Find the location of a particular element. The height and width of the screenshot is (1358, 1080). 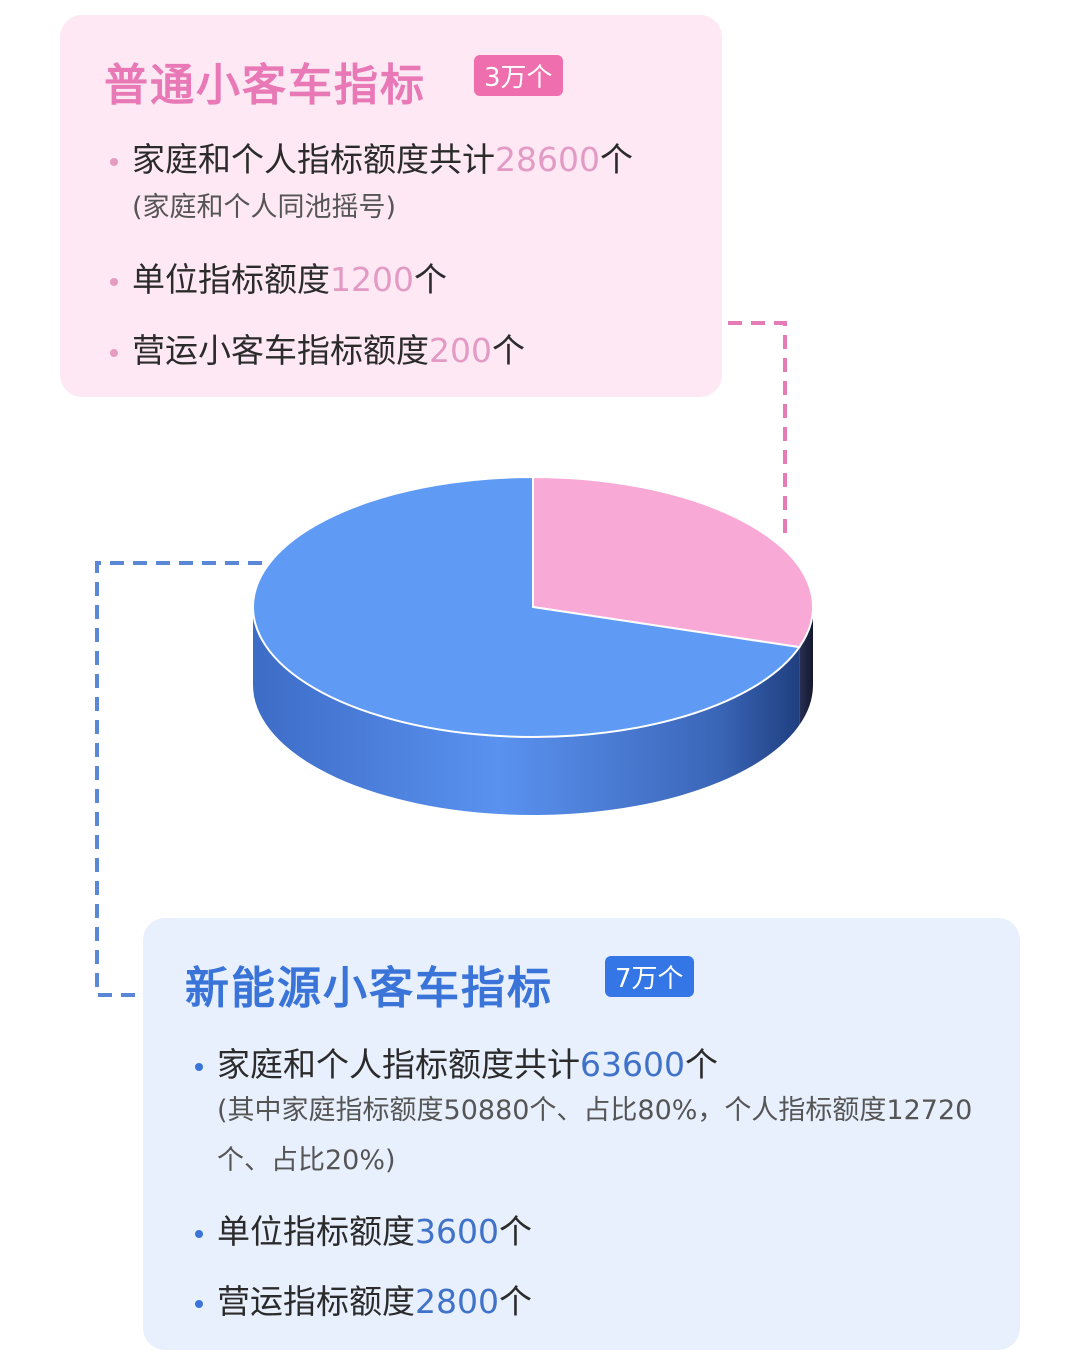

standard-item-household: 家庭和个人指标额度共计28600个 is located at coordinates (371, 157).